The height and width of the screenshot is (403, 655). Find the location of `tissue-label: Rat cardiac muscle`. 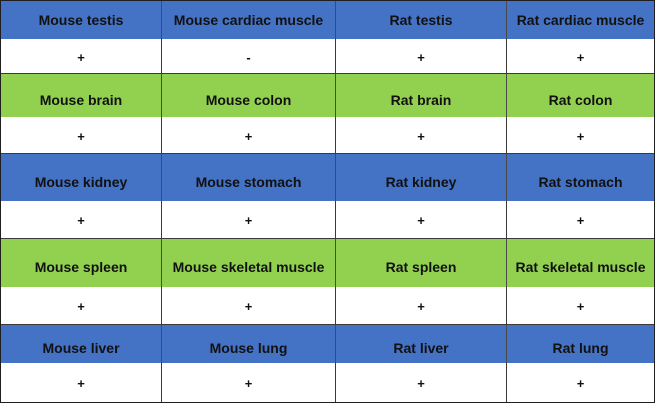

tissue-label: Rat cardiac muscle is located at coordinates (580, 20).